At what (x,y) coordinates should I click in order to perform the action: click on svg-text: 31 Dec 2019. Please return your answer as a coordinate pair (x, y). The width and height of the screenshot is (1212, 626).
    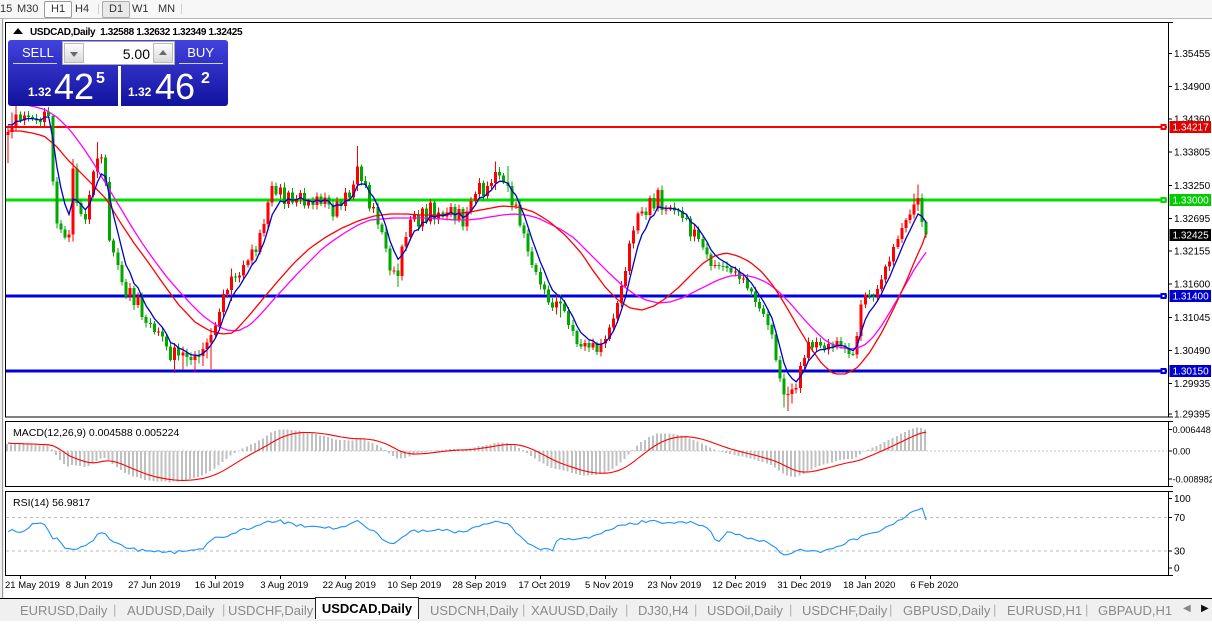
    Looking at the image, I should click on (804, 585).